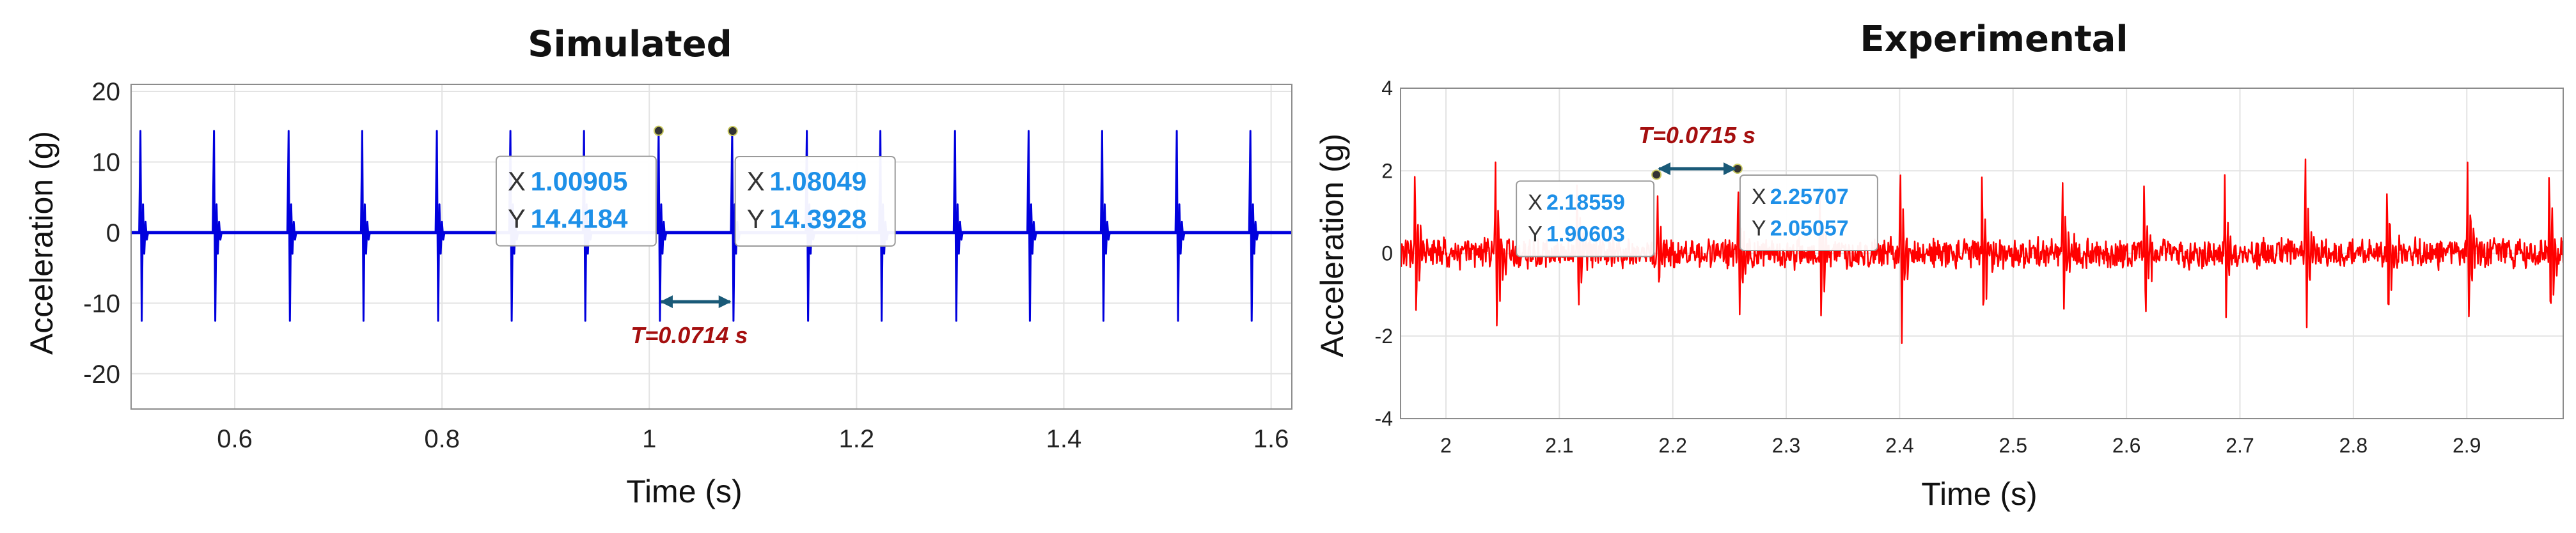 This screenshot has height=533, width=2576. I want to click on datatip-x-value: 1.00905, so click(579, 181).